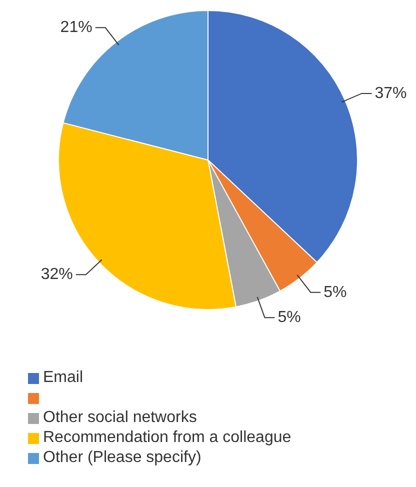 Image resolution: width=416 pixels, height=487 pixels. I want to click on data-label: 21%, so click(76, 27).